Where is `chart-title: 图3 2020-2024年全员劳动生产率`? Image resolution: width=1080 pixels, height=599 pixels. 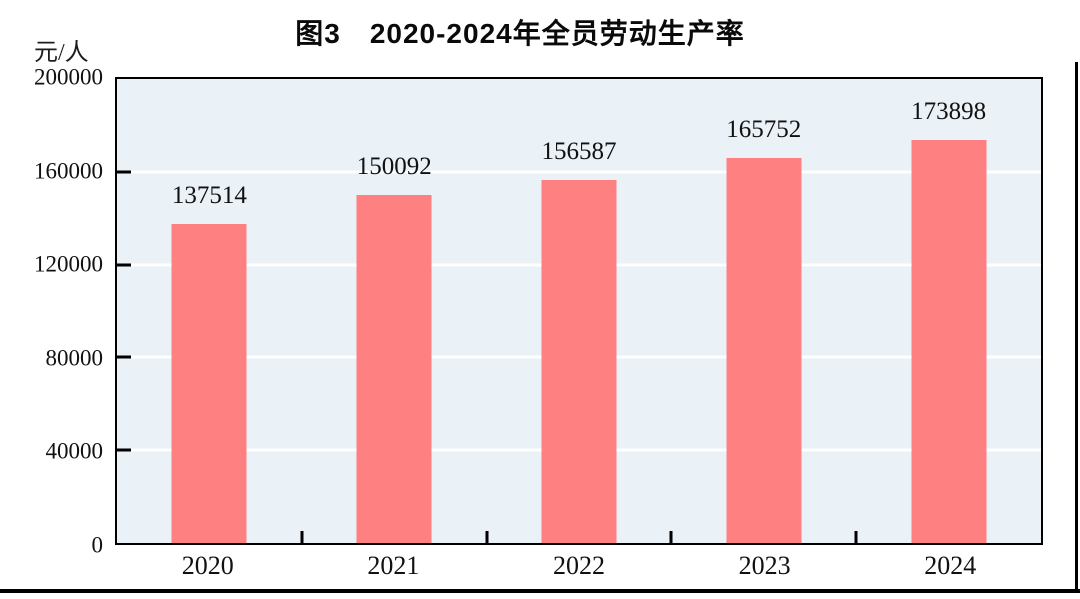
chart-title: 图3 2020-2024年全员劳动生产率 is located at coordinates (520, 33).